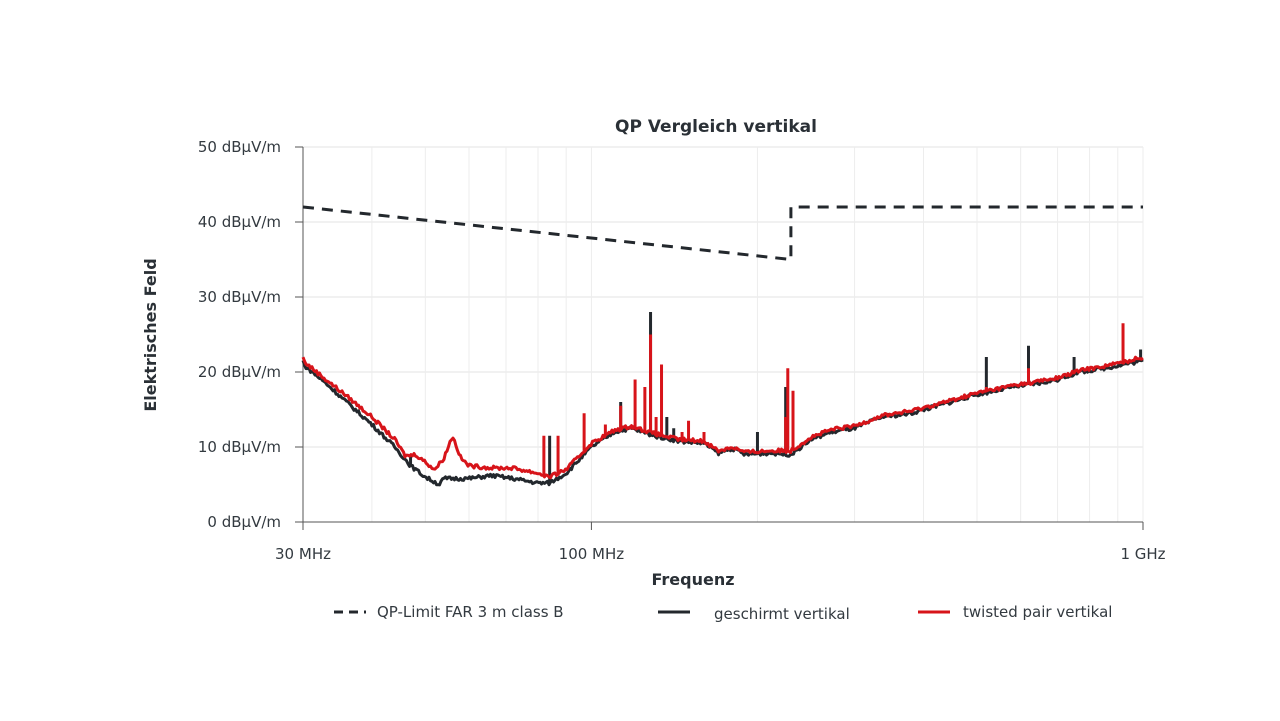 This screenshot has width=1280, height=721. What do you see at coordinates (239, 147) in the screenshot?
I see `y-tick-label: 50 dBµV/m` at bounding box center [239, 147].